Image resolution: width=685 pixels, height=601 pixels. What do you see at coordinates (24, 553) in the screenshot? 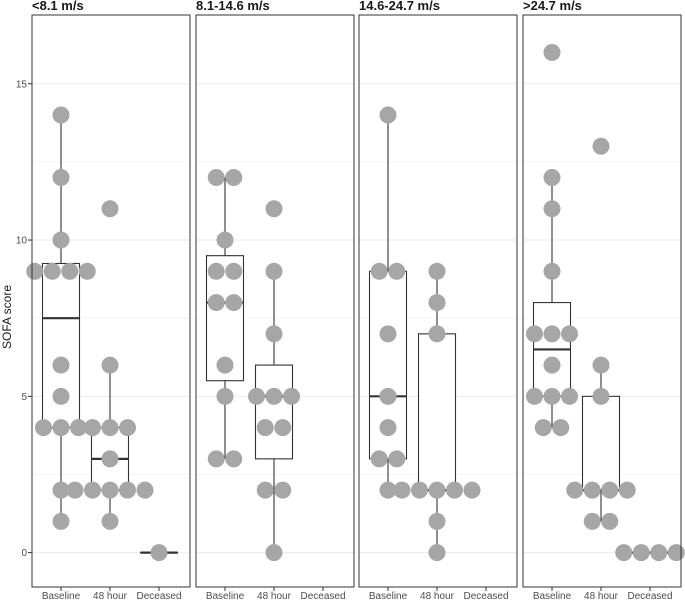
I see `y-tick-label: 0` at bounding box center [24, 553].